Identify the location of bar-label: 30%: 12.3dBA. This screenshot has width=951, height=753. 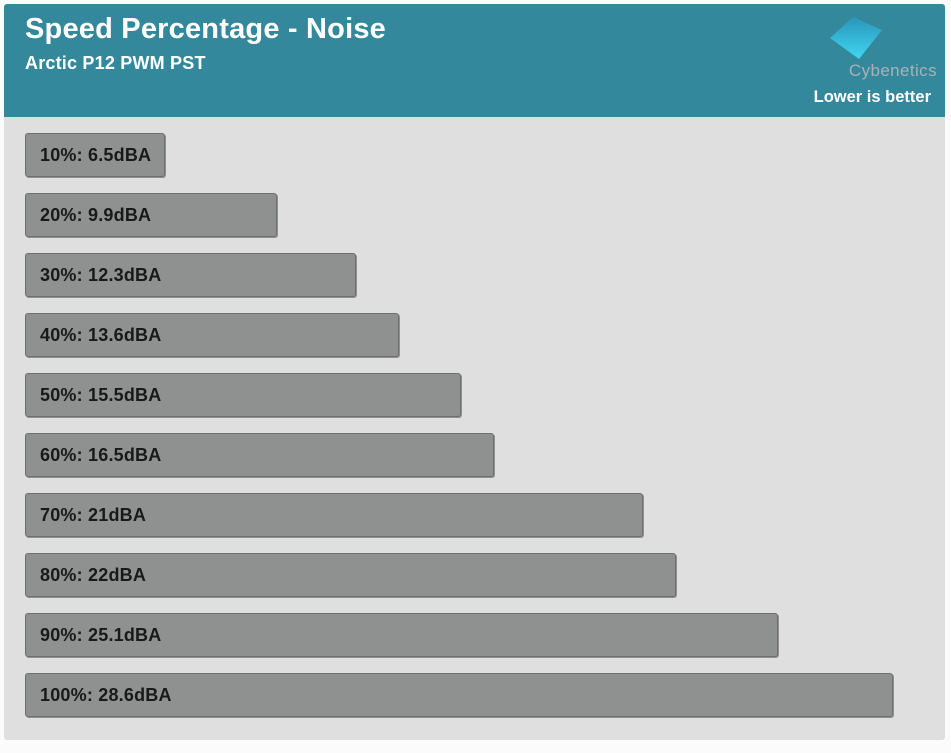
(101, 274).